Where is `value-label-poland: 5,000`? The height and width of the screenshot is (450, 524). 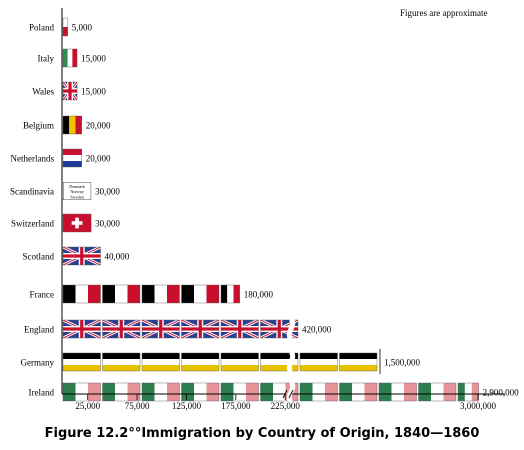
value-label-poland: 5,000 is located at coordinates (82, 28).